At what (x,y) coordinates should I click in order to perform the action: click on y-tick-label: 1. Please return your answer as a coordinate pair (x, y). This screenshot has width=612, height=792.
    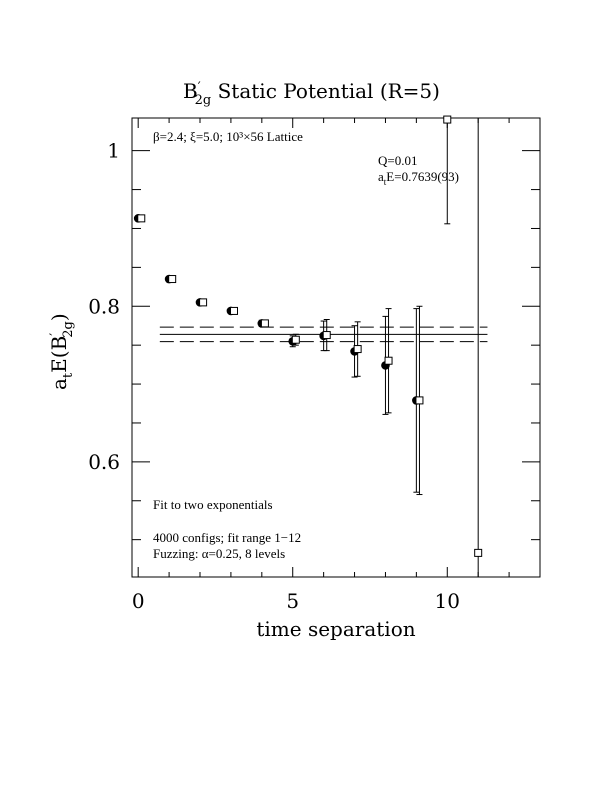
    Looking at the image, I should click on (113, 151).